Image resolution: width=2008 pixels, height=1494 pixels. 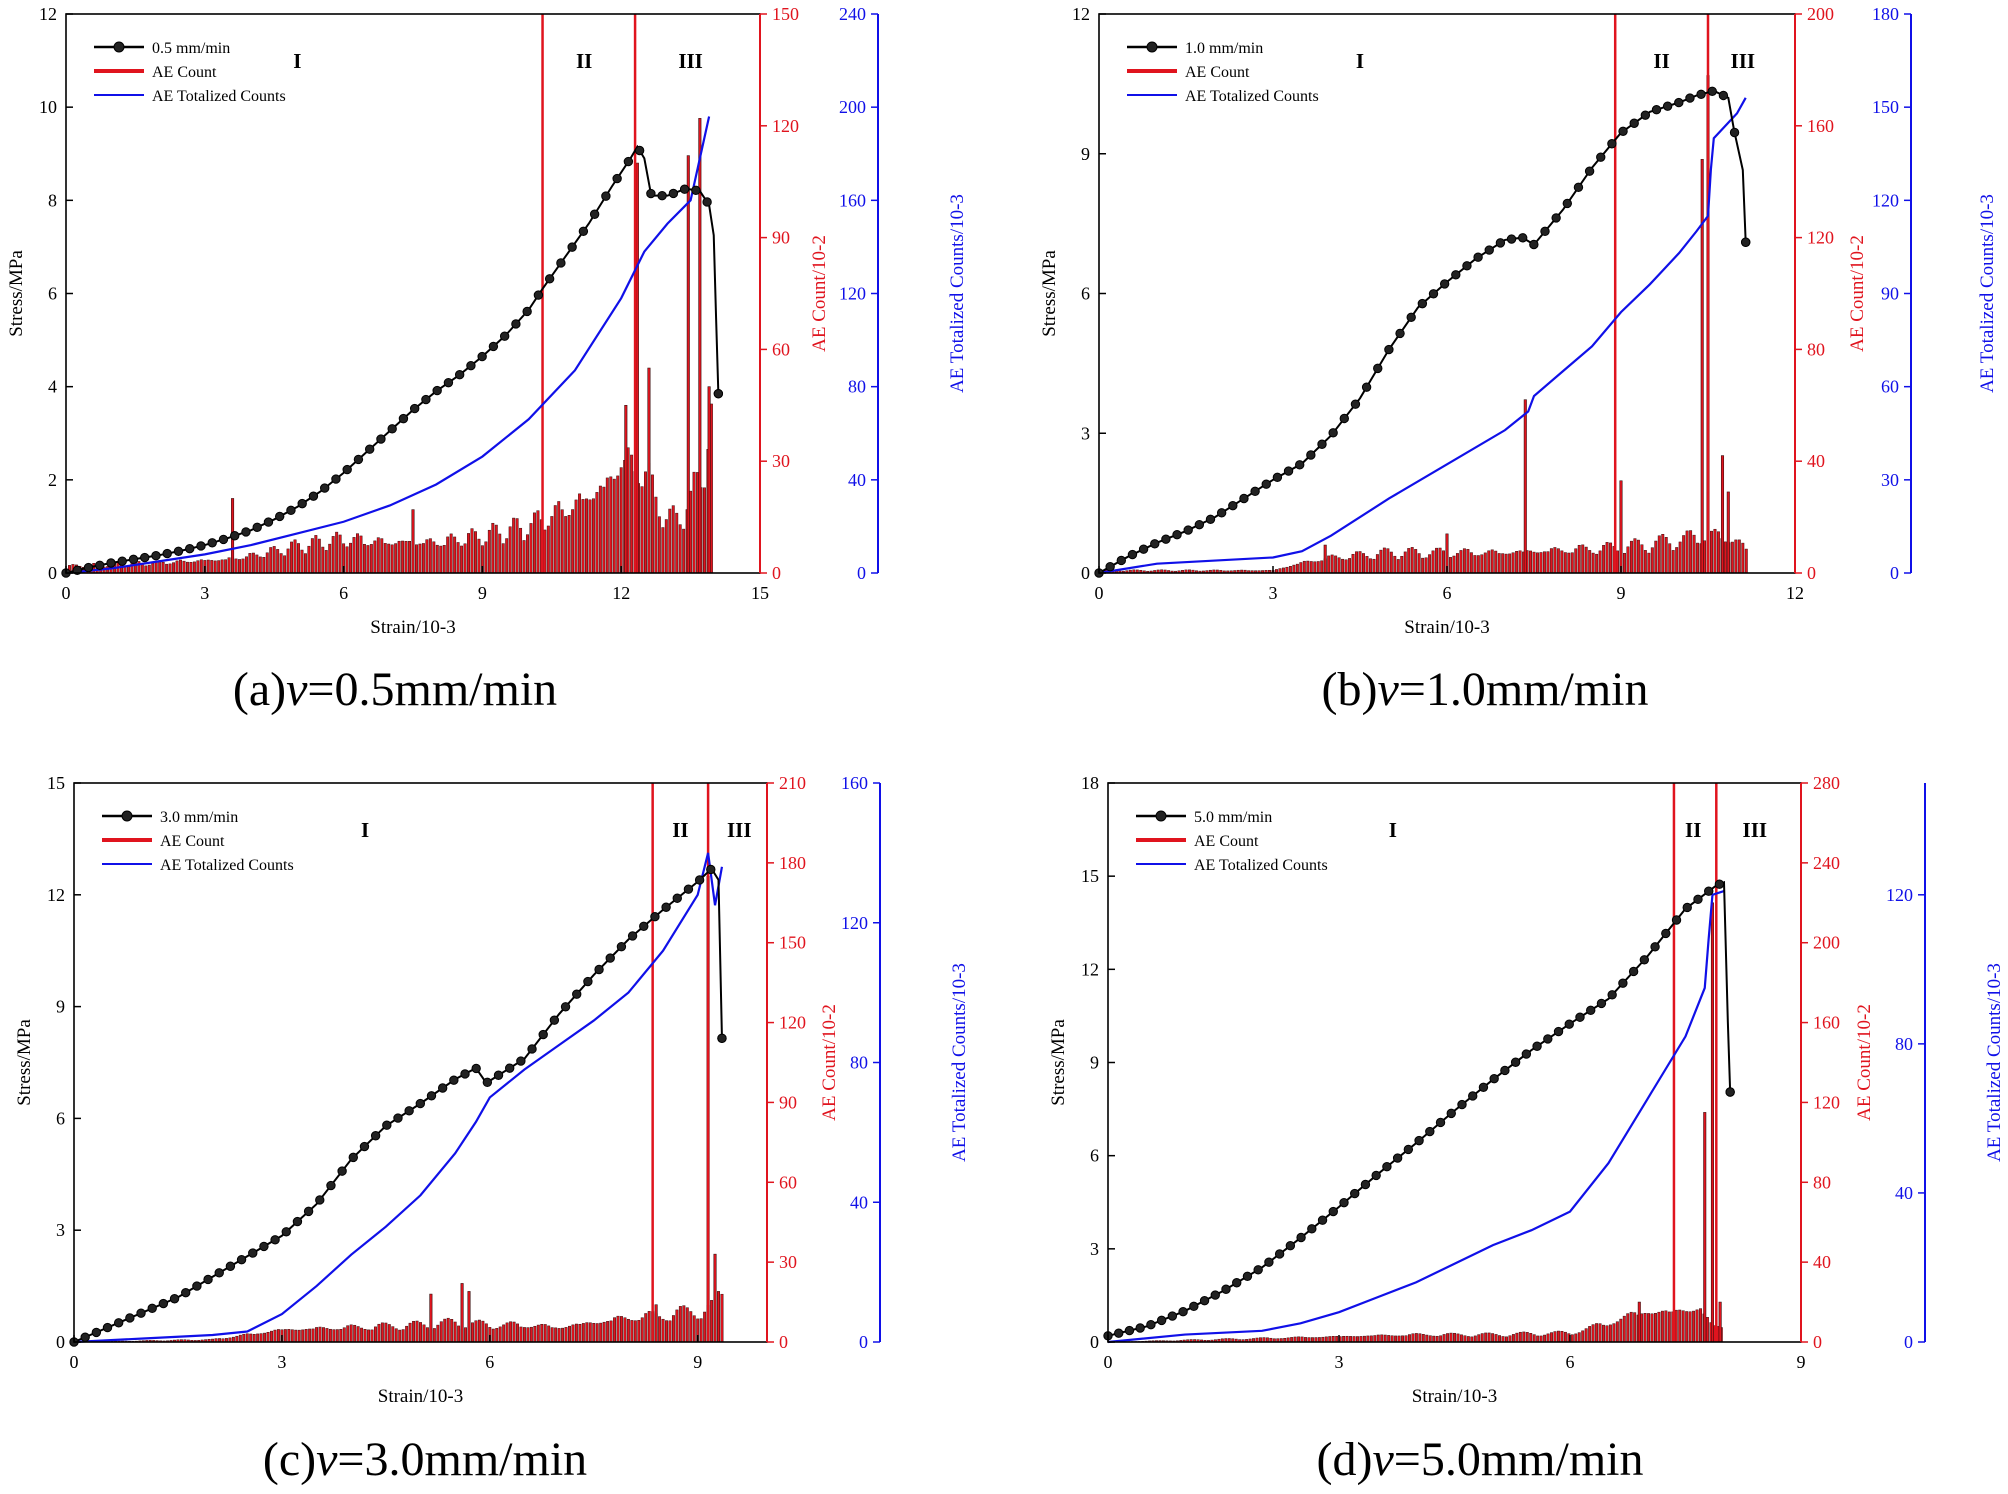 What do you see at coordinates (388, 345) in the screenshot?
I see `ae-totalized-counts-line` at bounding box center [388, 345].